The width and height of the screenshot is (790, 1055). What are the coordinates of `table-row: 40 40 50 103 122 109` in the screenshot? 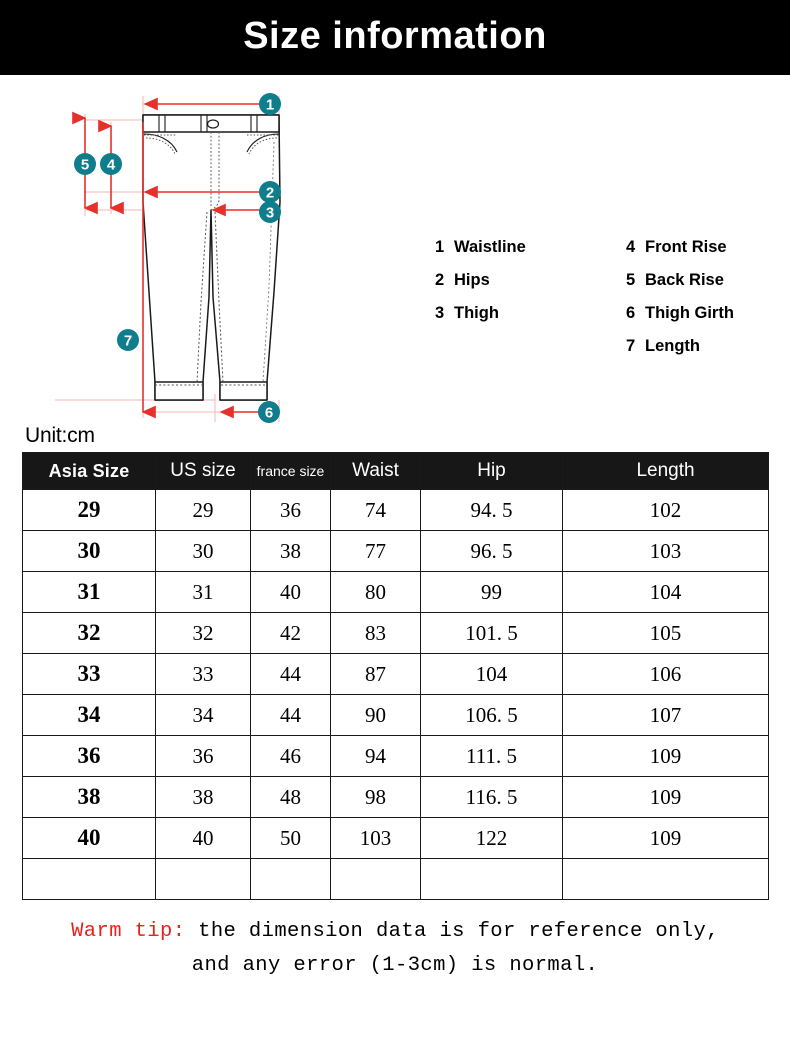 It's located at (395, 838).